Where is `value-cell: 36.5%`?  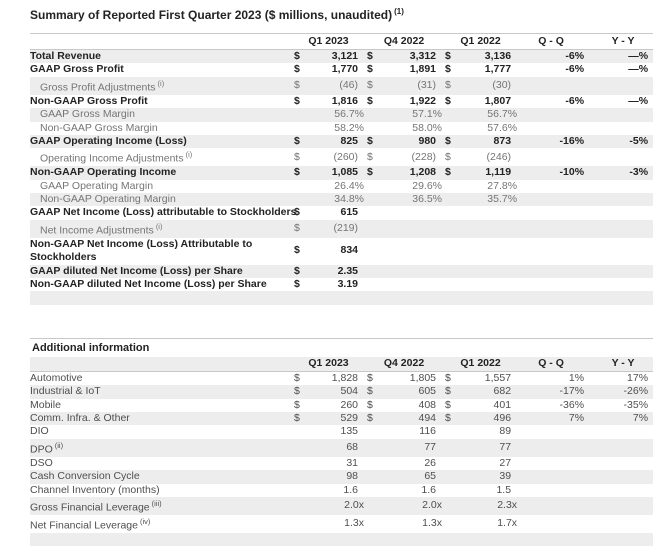 value-cell: 36.5% is located at coordinates (427, 199).